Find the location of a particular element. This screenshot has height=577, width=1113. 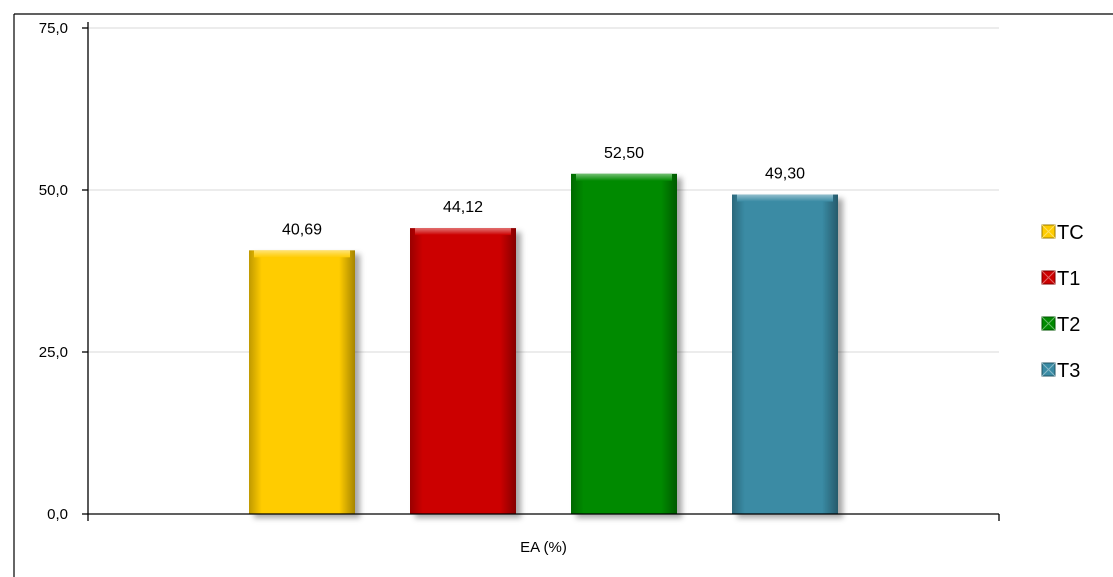

legend-label-t1: T1 is located at coordinates (1068, 279).